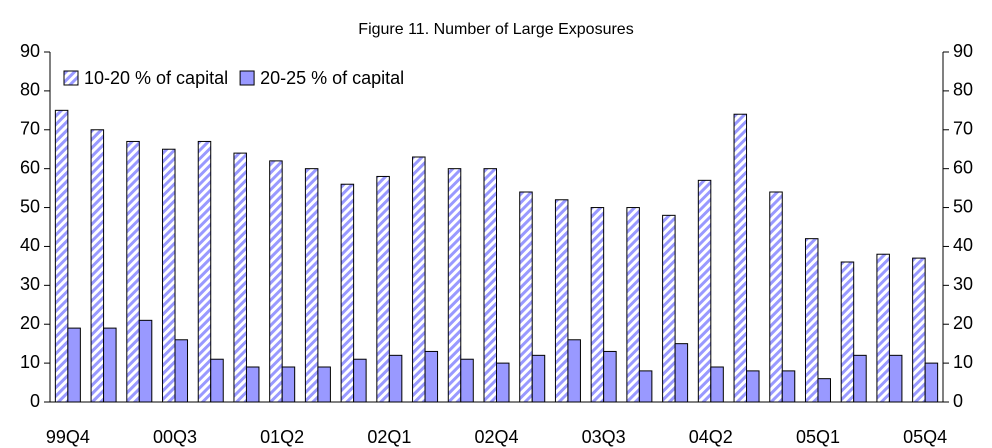 The image size is (992, 448). I want to click on x-tick-label: 02Q1, so click(389, 437).